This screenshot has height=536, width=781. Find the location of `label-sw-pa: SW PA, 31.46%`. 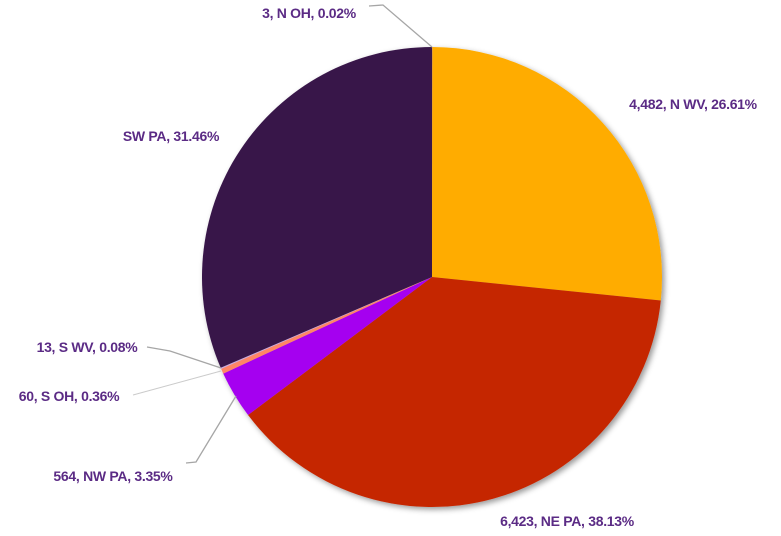

label-sw-pa: SW PA, 31.46% is located at coordinates (171, 136).